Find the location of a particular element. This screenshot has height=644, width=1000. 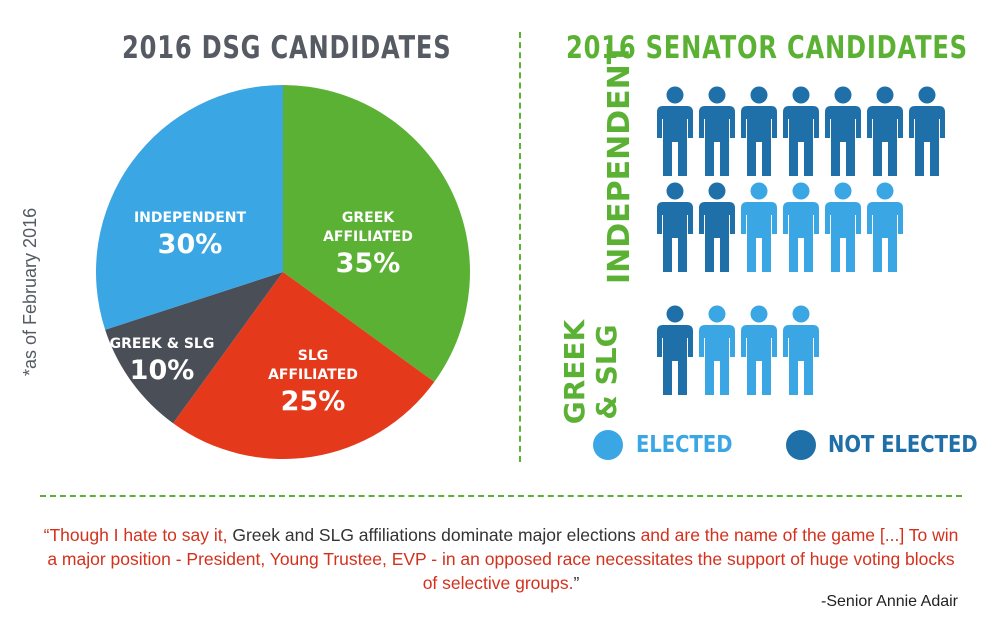

pie-slice-label: GREEK is located at coordinates (368, 218).